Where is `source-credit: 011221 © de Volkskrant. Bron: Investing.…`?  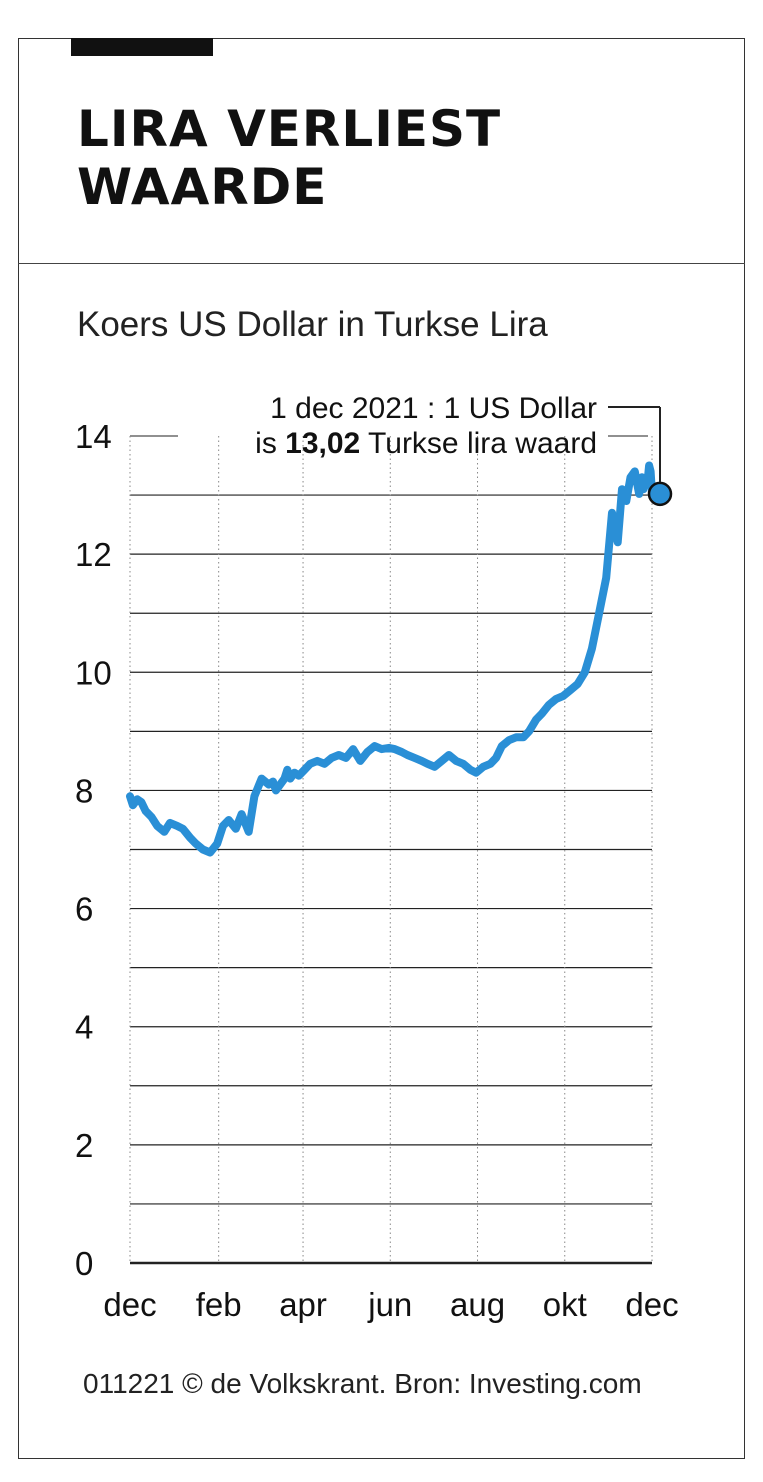
source-credit: 011221 © de Volkskrant. Bron: Investing.… is located at coordinates (362, 1383).